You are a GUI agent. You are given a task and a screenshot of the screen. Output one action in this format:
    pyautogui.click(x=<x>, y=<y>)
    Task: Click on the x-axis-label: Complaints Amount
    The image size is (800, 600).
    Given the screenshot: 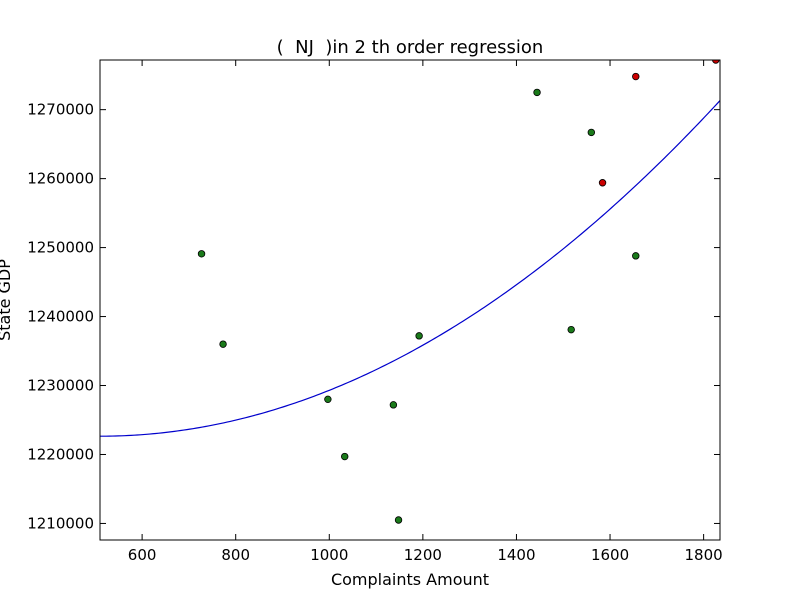 What is the action you would take?
    pyautogui.click(x=410, y=579)
    